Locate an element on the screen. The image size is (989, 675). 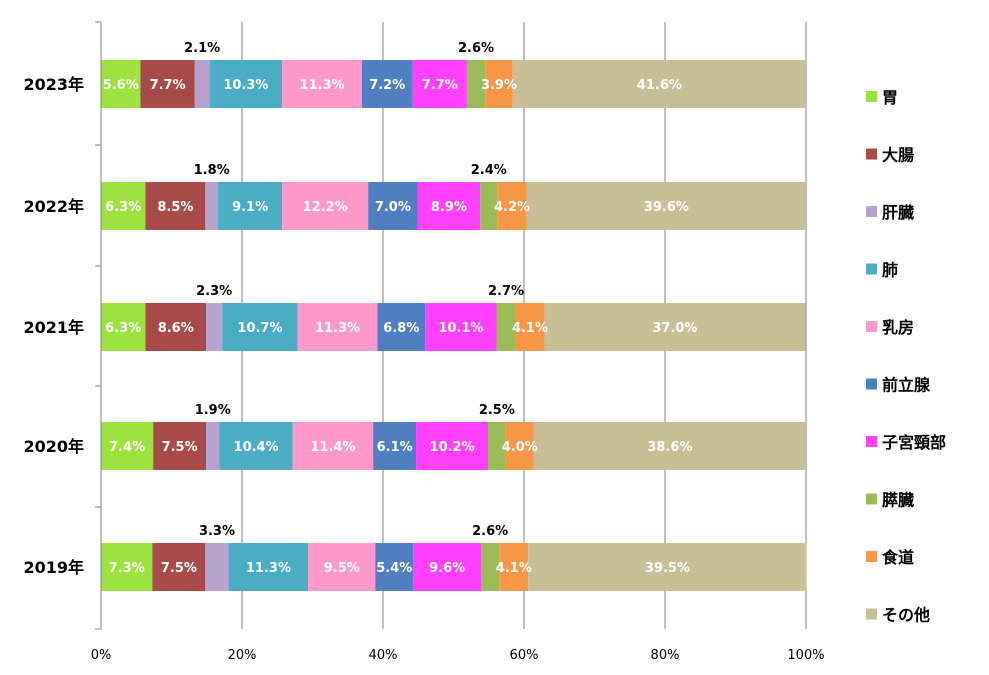
data-label: 9.5% is located at coordinates (342, 568).